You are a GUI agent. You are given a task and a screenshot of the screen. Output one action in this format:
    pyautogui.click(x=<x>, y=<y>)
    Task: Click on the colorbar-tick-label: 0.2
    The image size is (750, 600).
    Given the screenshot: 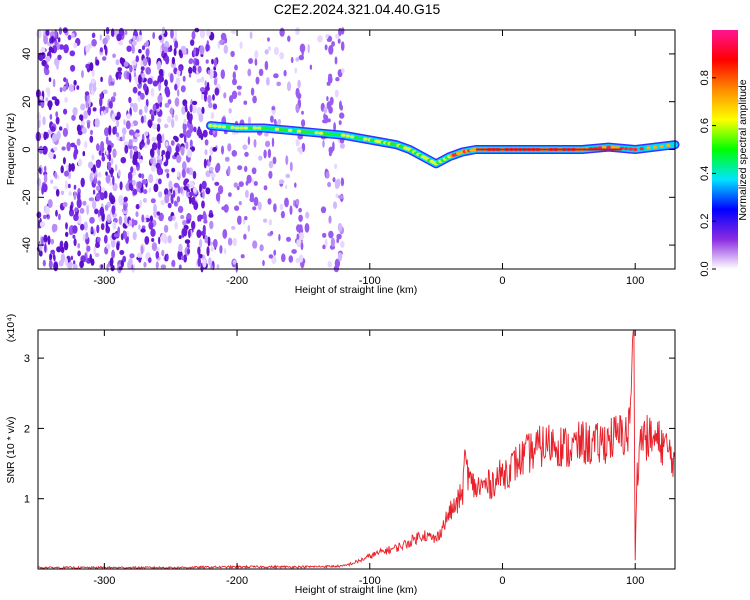 What is the action you would take?
    pyautogui.click(x=705, y=221)
    